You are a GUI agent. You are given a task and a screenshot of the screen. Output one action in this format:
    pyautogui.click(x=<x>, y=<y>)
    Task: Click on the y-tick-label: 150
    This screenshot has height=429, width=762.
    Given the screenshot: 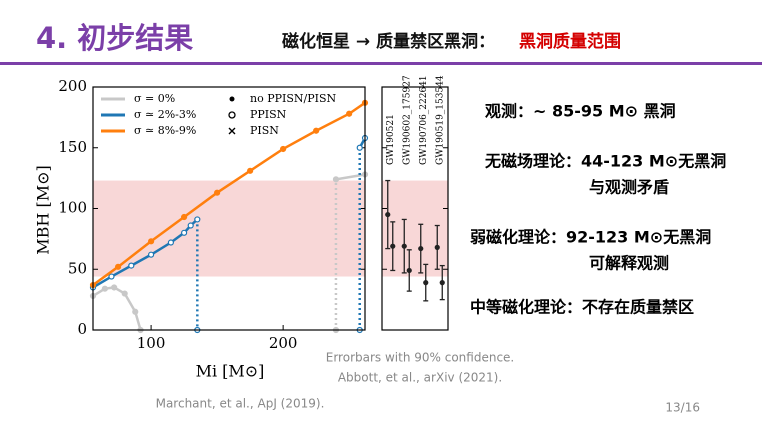 What is the action you would take?
    pyautogui.click(x=72, y=147)
    